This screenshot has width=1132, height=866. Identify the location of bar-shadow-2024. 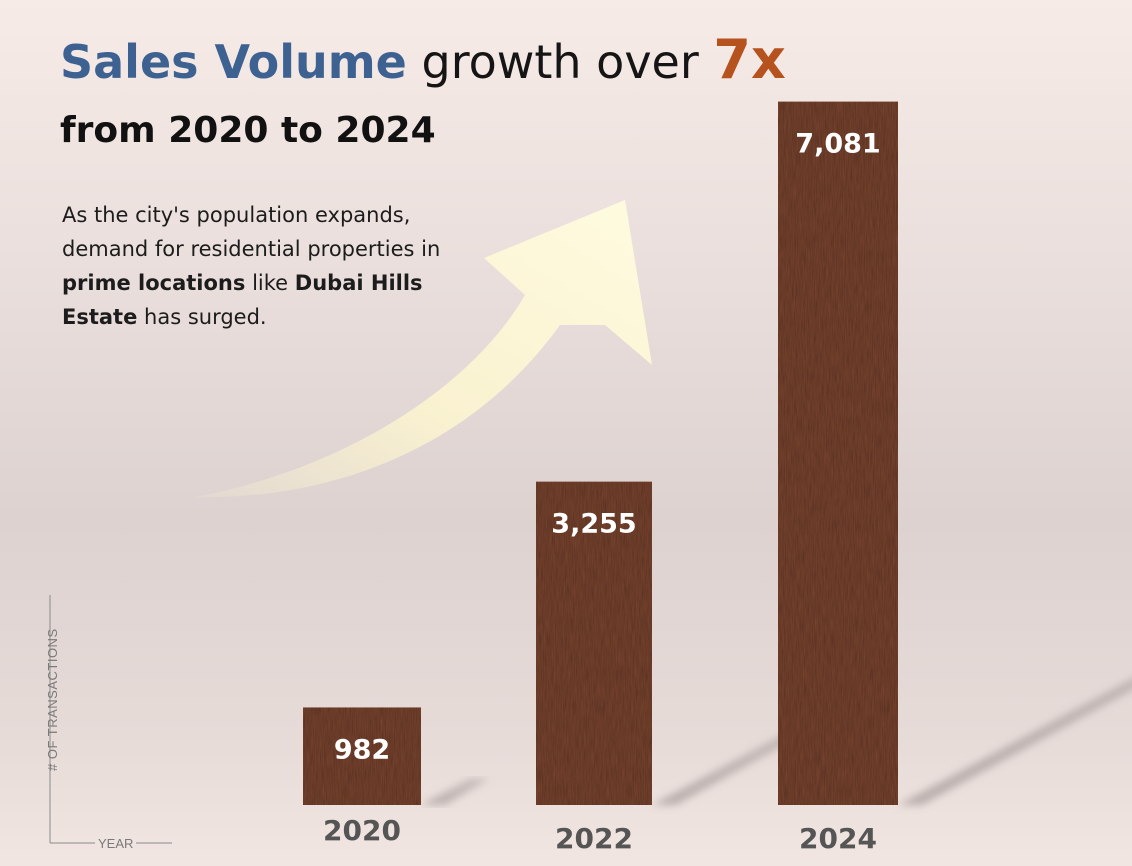
(1015, 741).